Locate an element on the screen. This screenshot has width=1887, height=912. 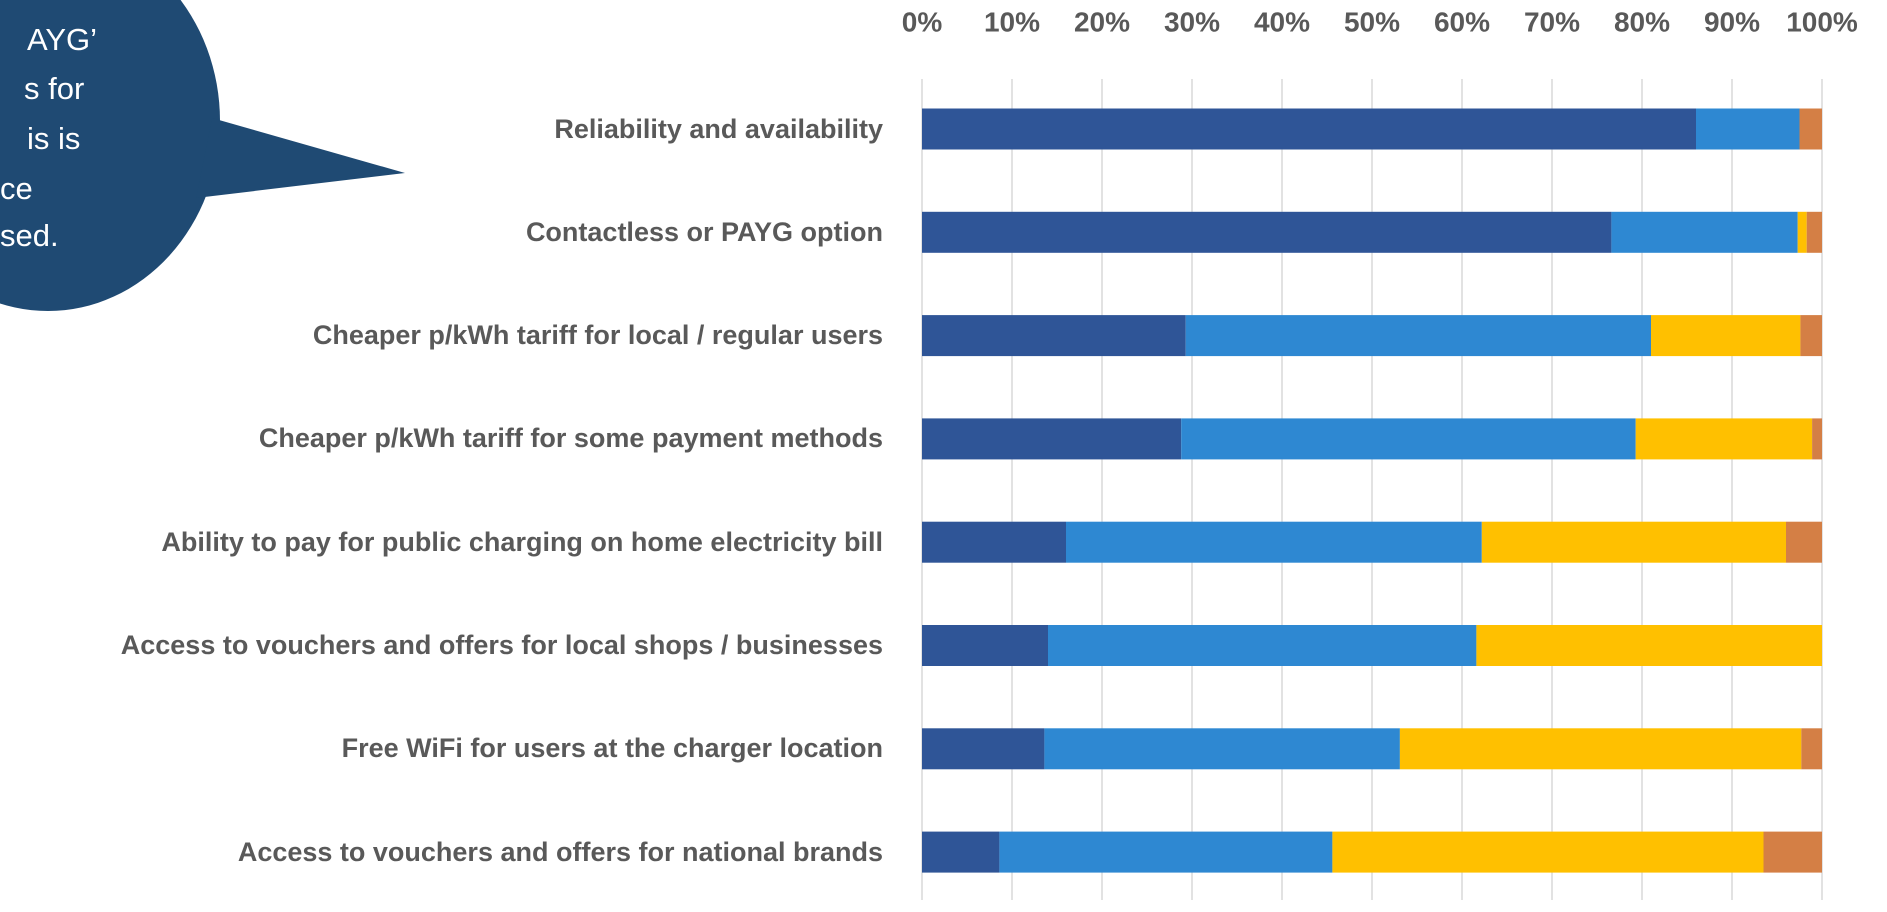
x-tick-label: 60% is located at coordinates (1462, 21).